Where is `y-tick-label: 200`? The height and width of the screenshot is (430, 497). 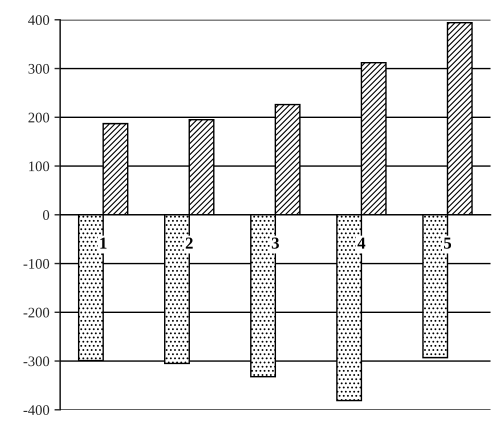
y-tick-label: 200 is located at coordinates (39, 117).